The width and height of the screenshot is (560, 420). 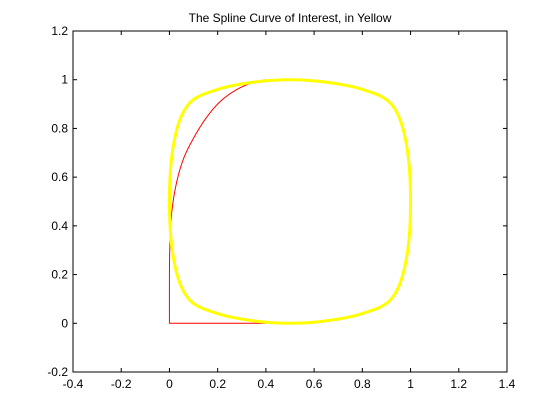 I want to click on y-tick-label: 0, so click(x=64, y=323).